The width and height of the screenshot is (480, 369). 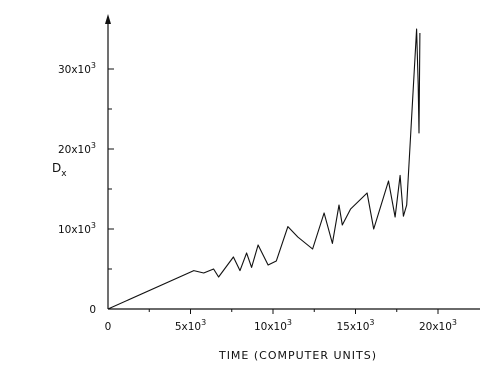 I want to click on y-axis-label-sub: x, so click(x=64, y=174).